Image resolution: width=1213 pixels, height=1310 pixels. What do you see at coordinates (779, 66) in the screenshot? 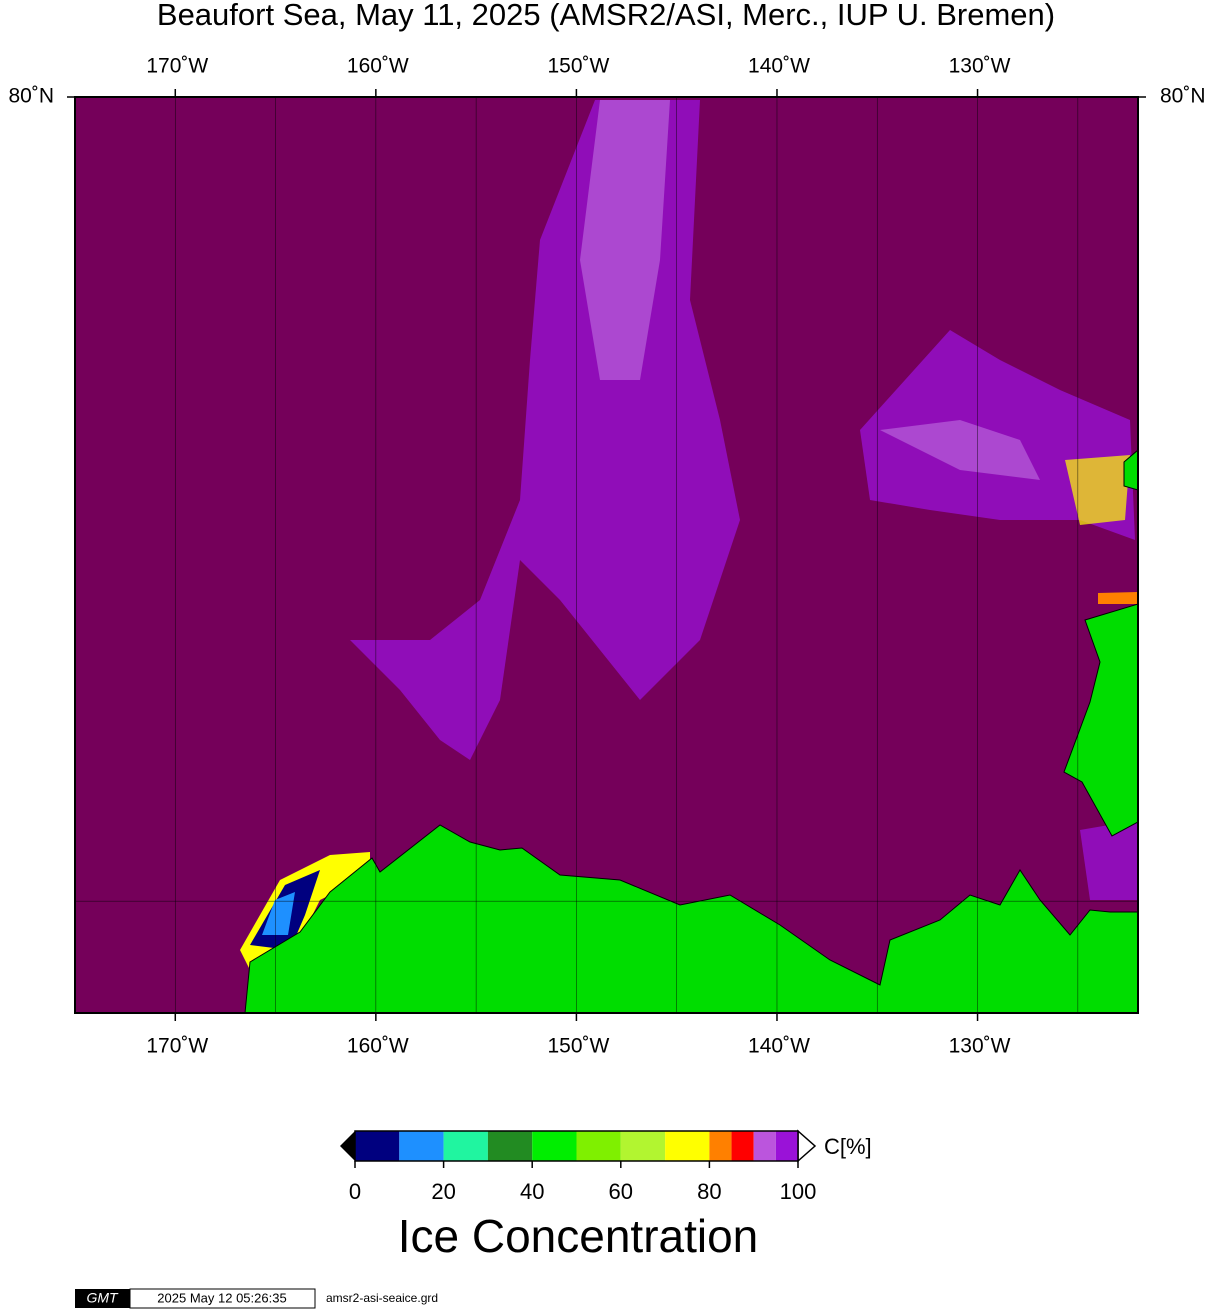
I see `lon-label-top: 140˚W` at bounding box center [779, 66].